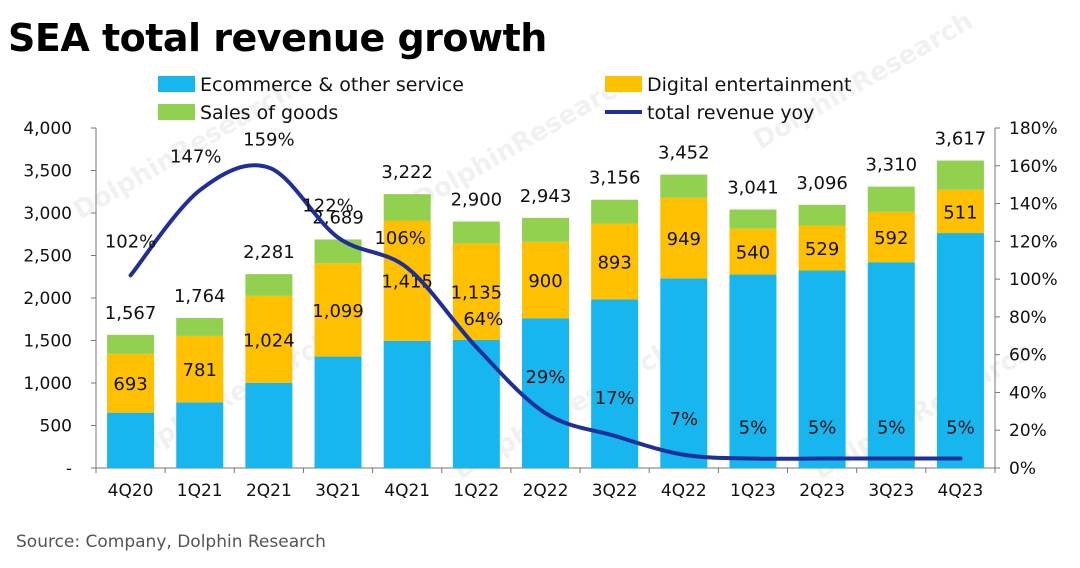 This screenshot has width=1080, height=568. Describe the element at coordinates (477, 293) in the screenshot. I see `digital-value-label: 1,135` at that location.